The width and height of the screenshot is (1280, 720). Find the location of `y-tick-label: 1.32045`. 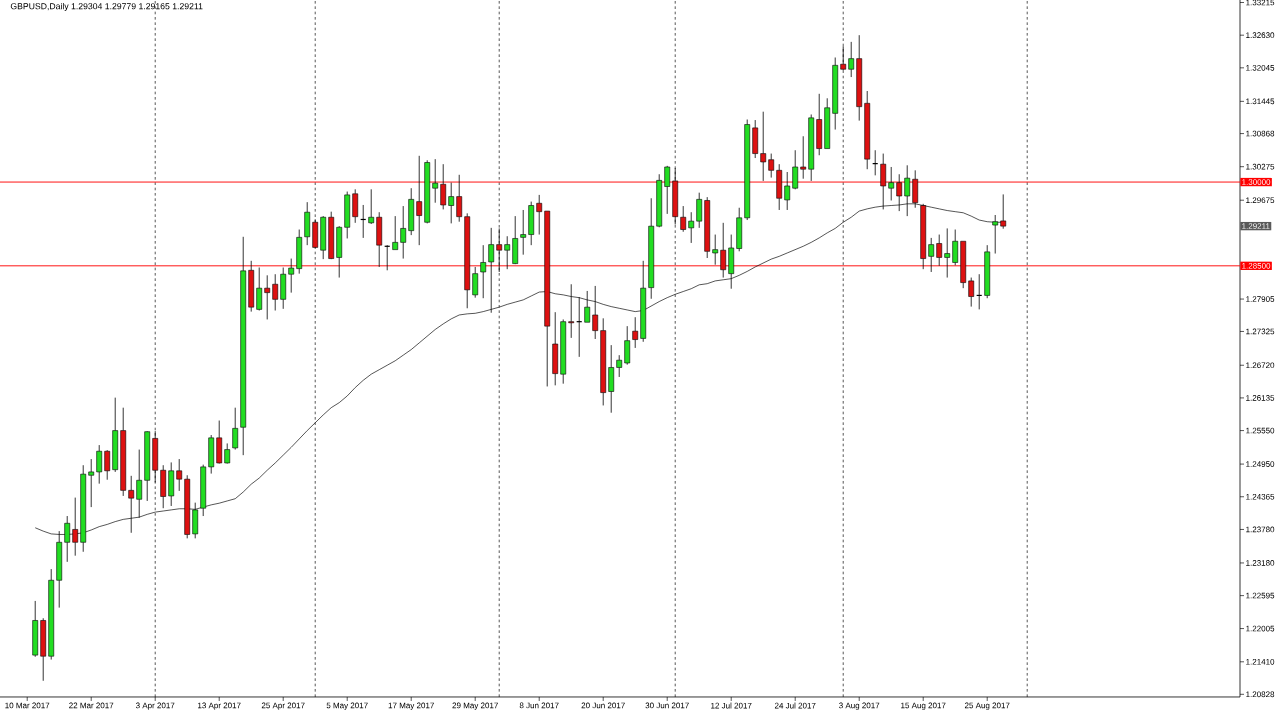

y-tick-label: 1.32045 is located at coordinates (1260, 68).